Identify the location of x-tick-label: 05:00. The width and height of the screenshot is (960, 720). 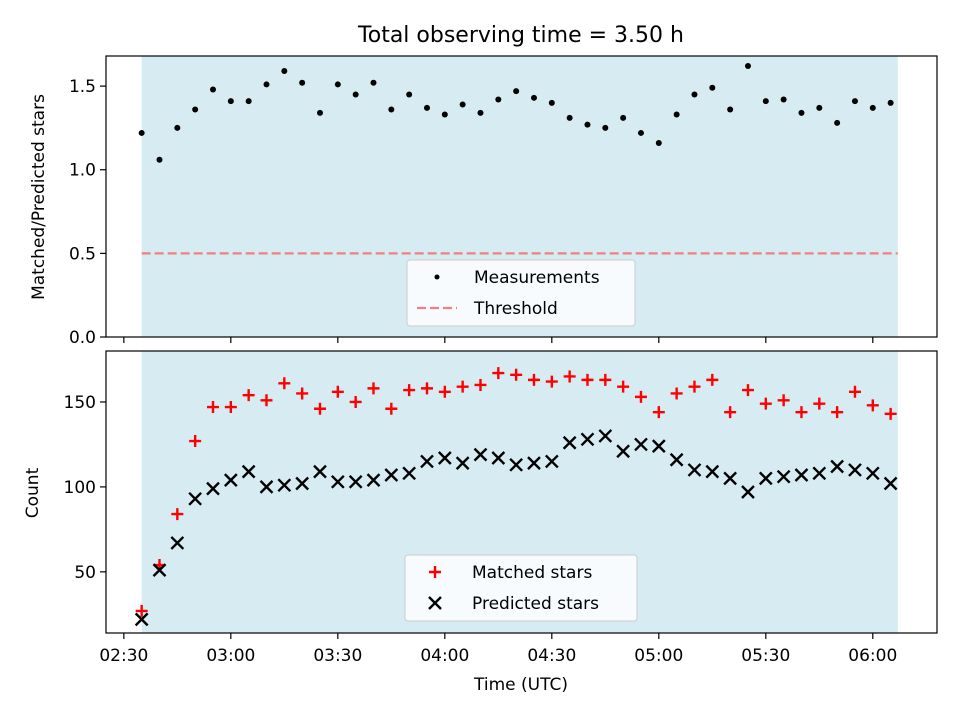
(658, 656).